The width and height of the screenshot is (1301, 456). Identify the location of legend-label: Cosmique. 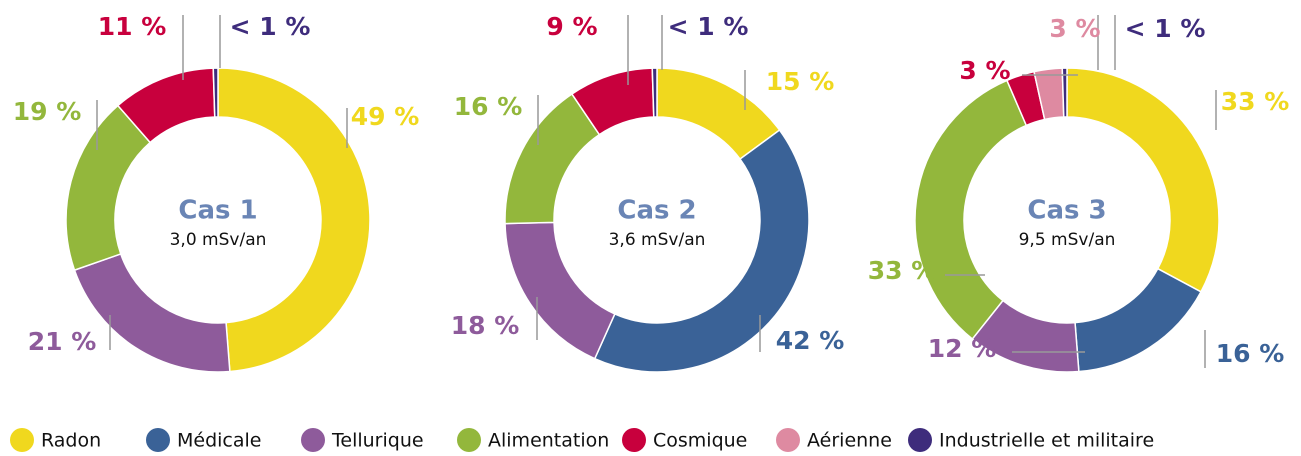
(700, 441).